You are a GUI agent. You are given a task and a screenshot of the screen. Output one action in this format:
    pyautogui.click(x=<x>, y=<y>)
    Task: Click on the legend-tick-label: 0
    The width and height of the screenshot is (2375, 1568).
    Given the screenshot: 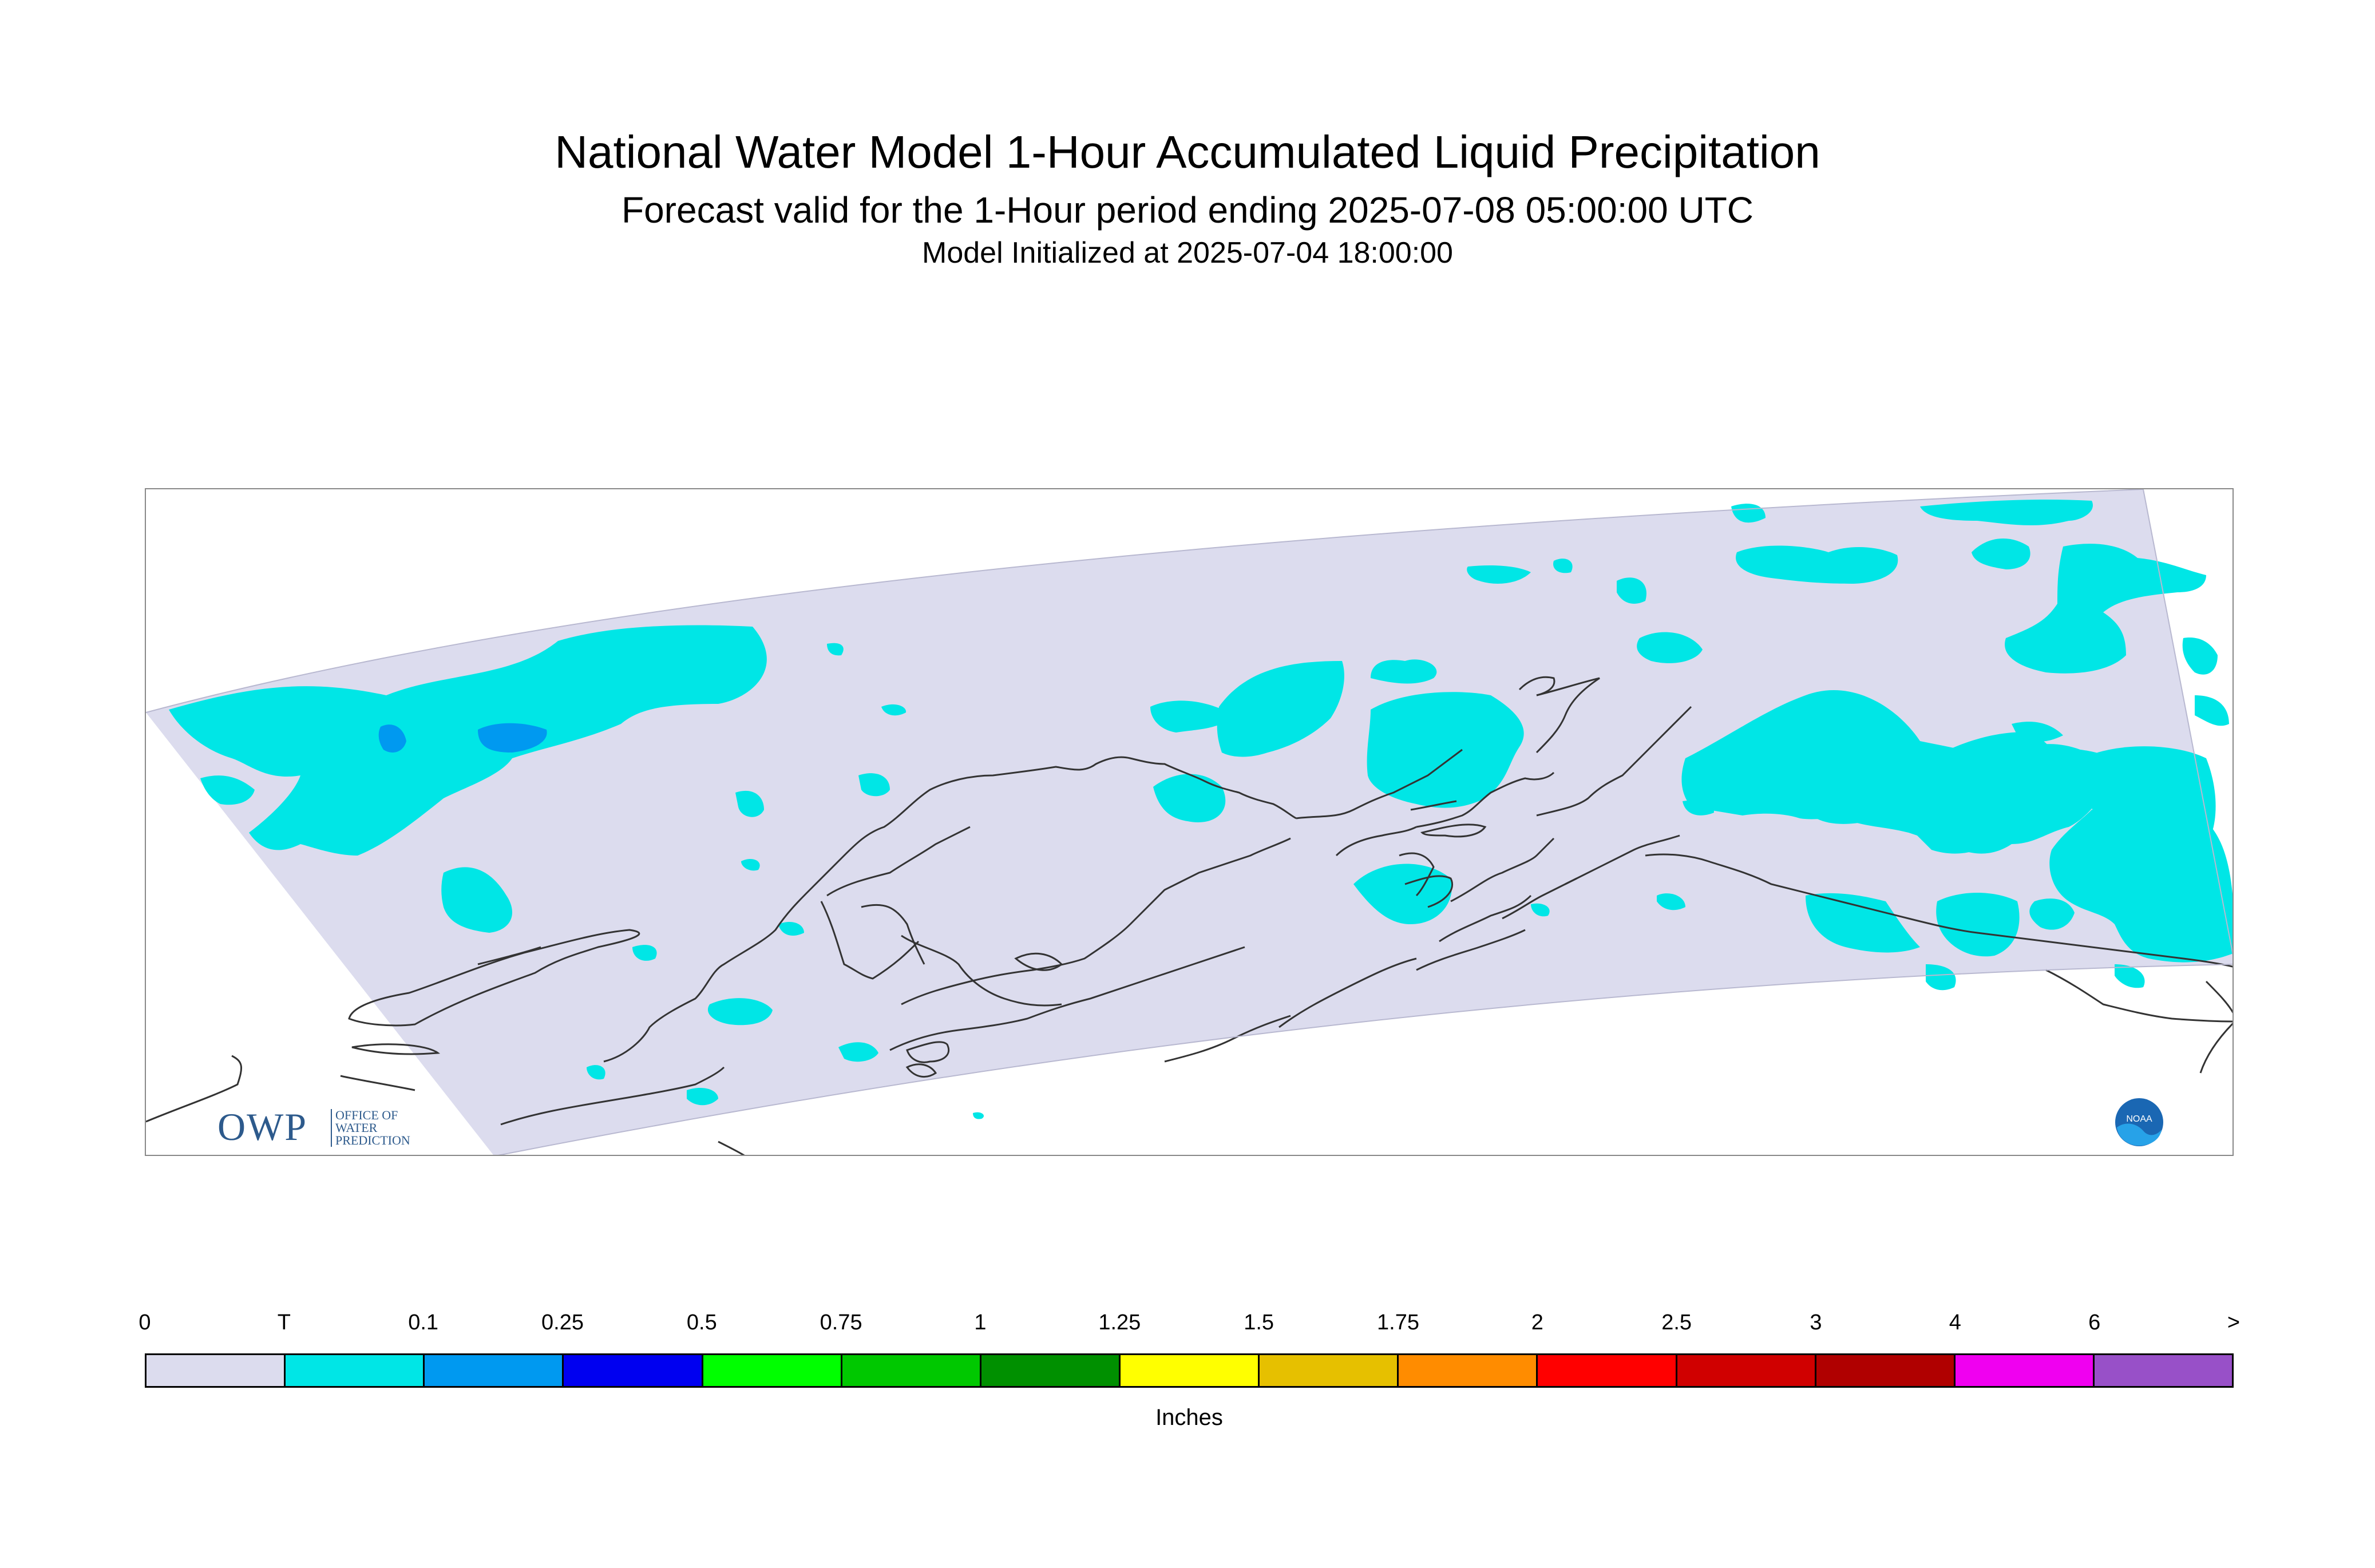 What is the action you would take?
    pyautogui.click(x=144, y=1322)
    